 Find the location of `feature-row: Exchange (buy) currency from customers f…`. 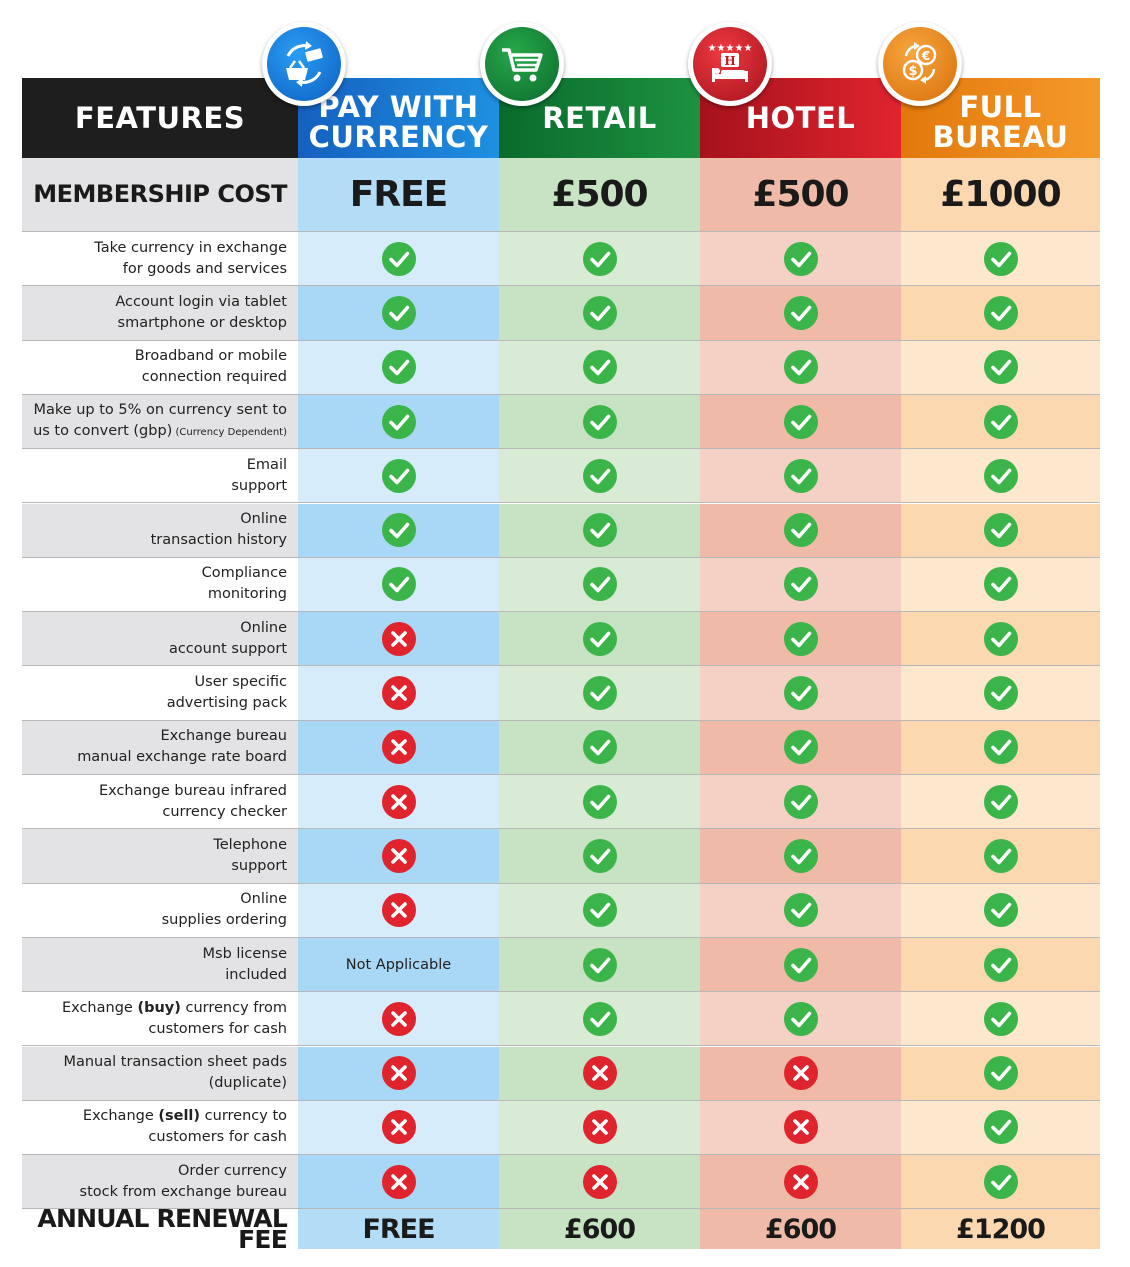

feature-row: Exchange (buy) currency from customers f… is located at coordinates (561, 1019).